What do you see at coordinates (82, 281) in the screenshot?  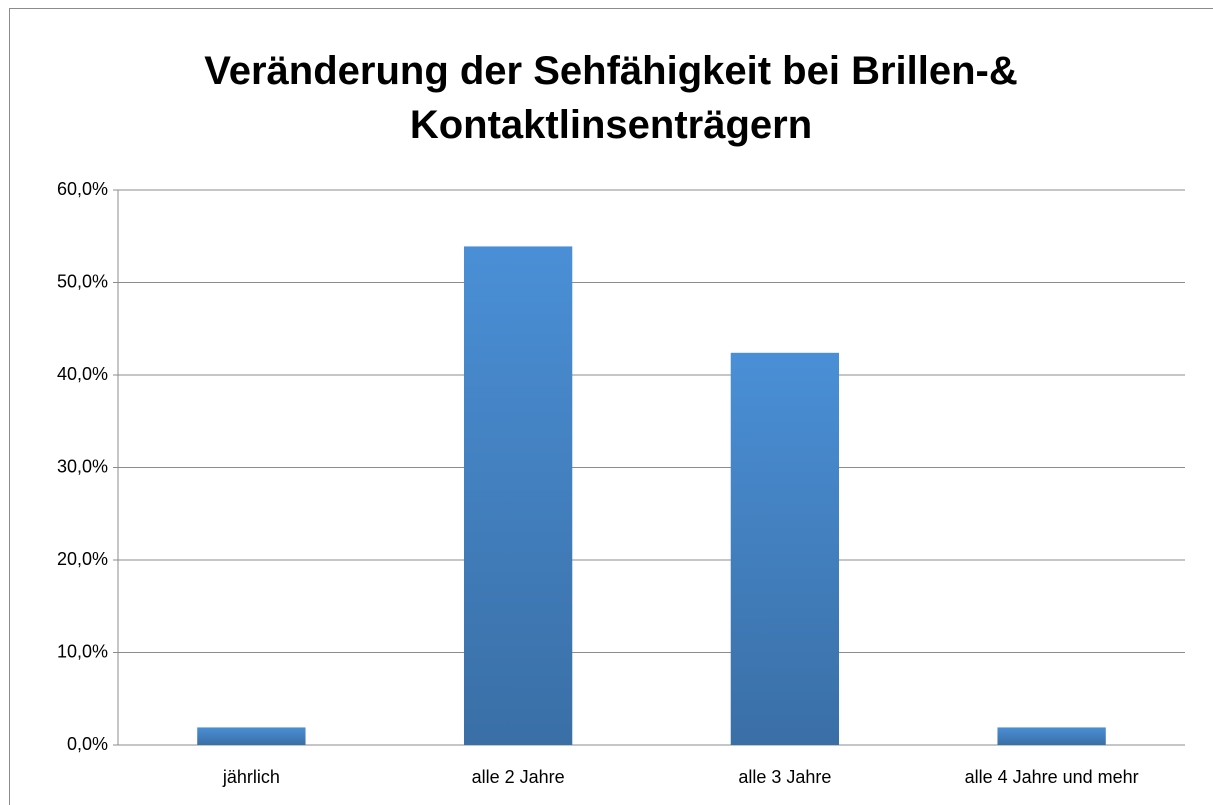 I see `y-tick-label: 50,0%` at bounding box center [82, 281].